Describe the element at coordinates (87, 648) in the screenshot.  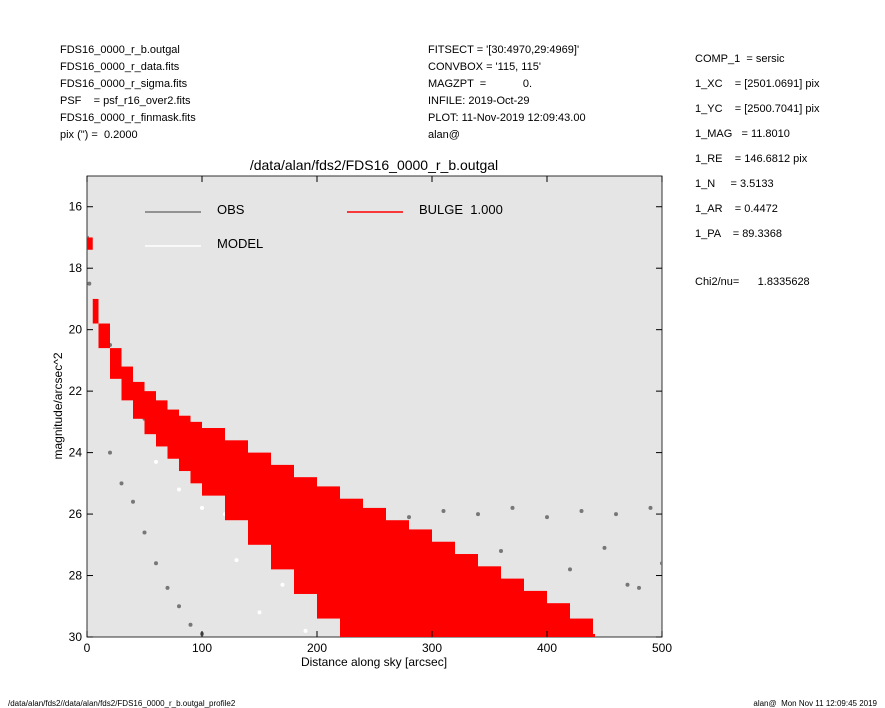
I see `x-tick-label: 0` at that location.